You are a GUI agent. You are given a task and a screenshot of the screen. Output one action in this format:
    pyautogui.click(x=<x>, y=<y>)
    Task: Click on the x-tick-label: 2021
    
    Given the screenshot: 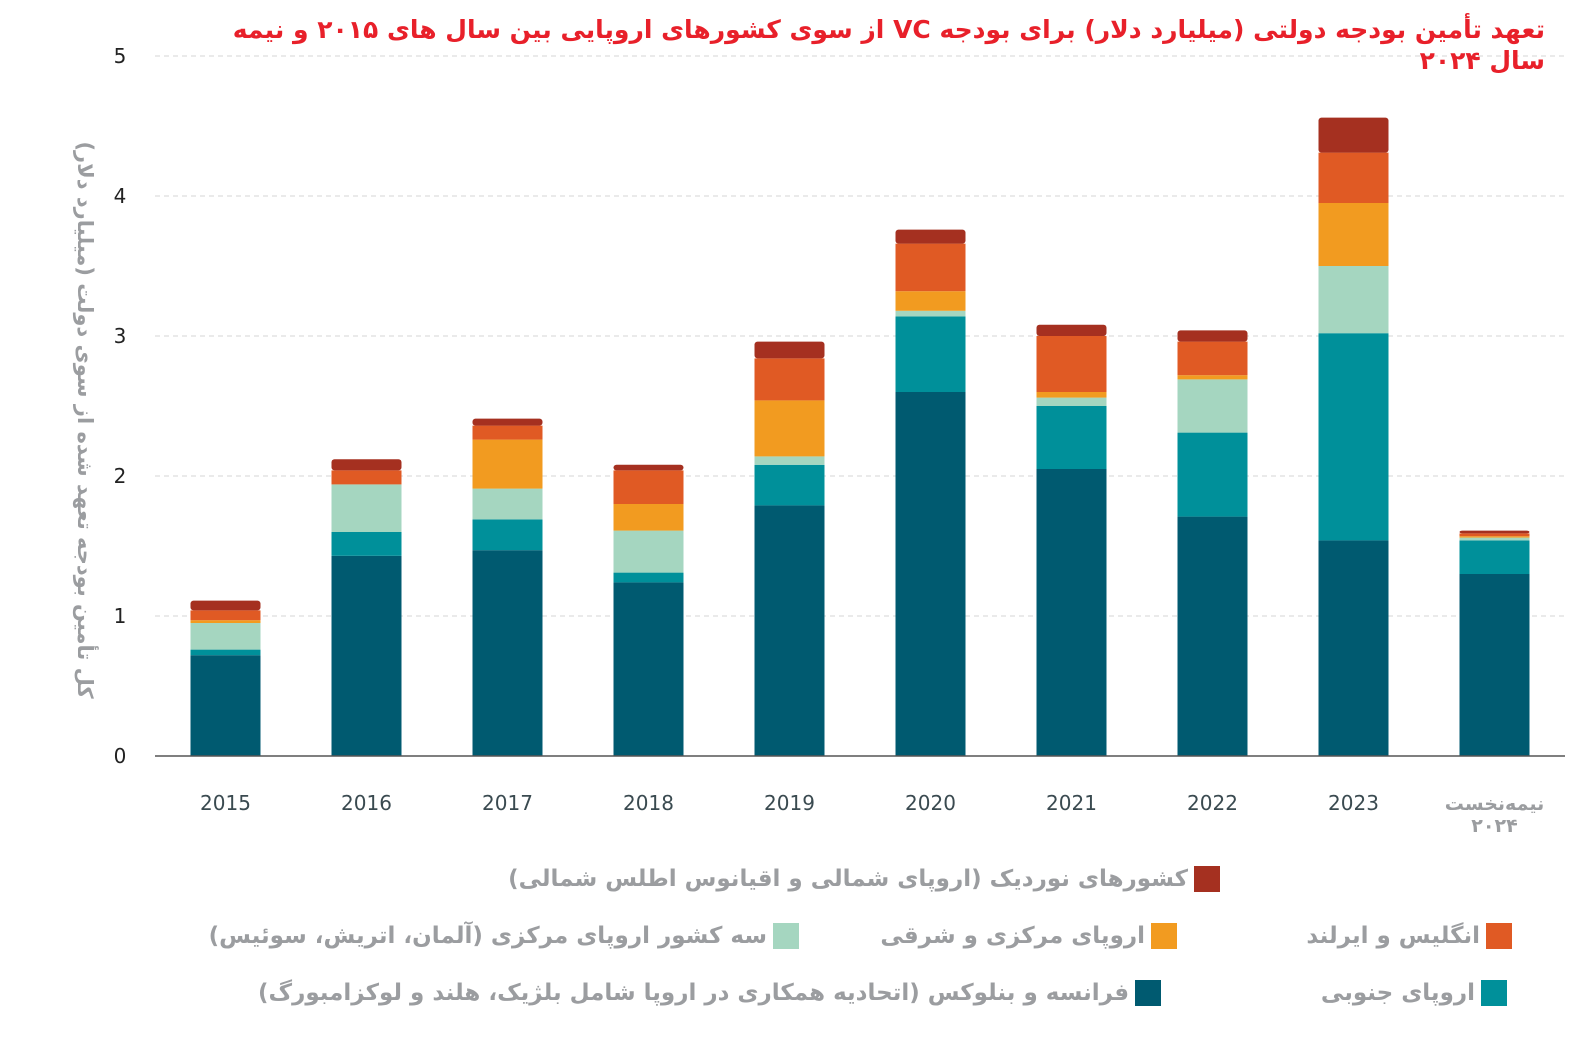 What is the action you would take?
    pyautogui.click(x=1071, y=803)
    